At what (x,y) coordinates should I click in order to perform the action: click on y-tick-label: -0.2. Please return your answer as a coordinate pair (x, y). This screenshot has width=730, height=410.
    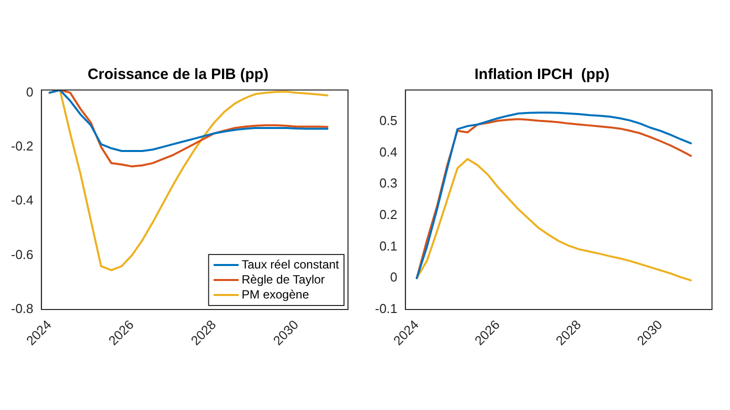
    Looking at the image, I should click on (22, 146).